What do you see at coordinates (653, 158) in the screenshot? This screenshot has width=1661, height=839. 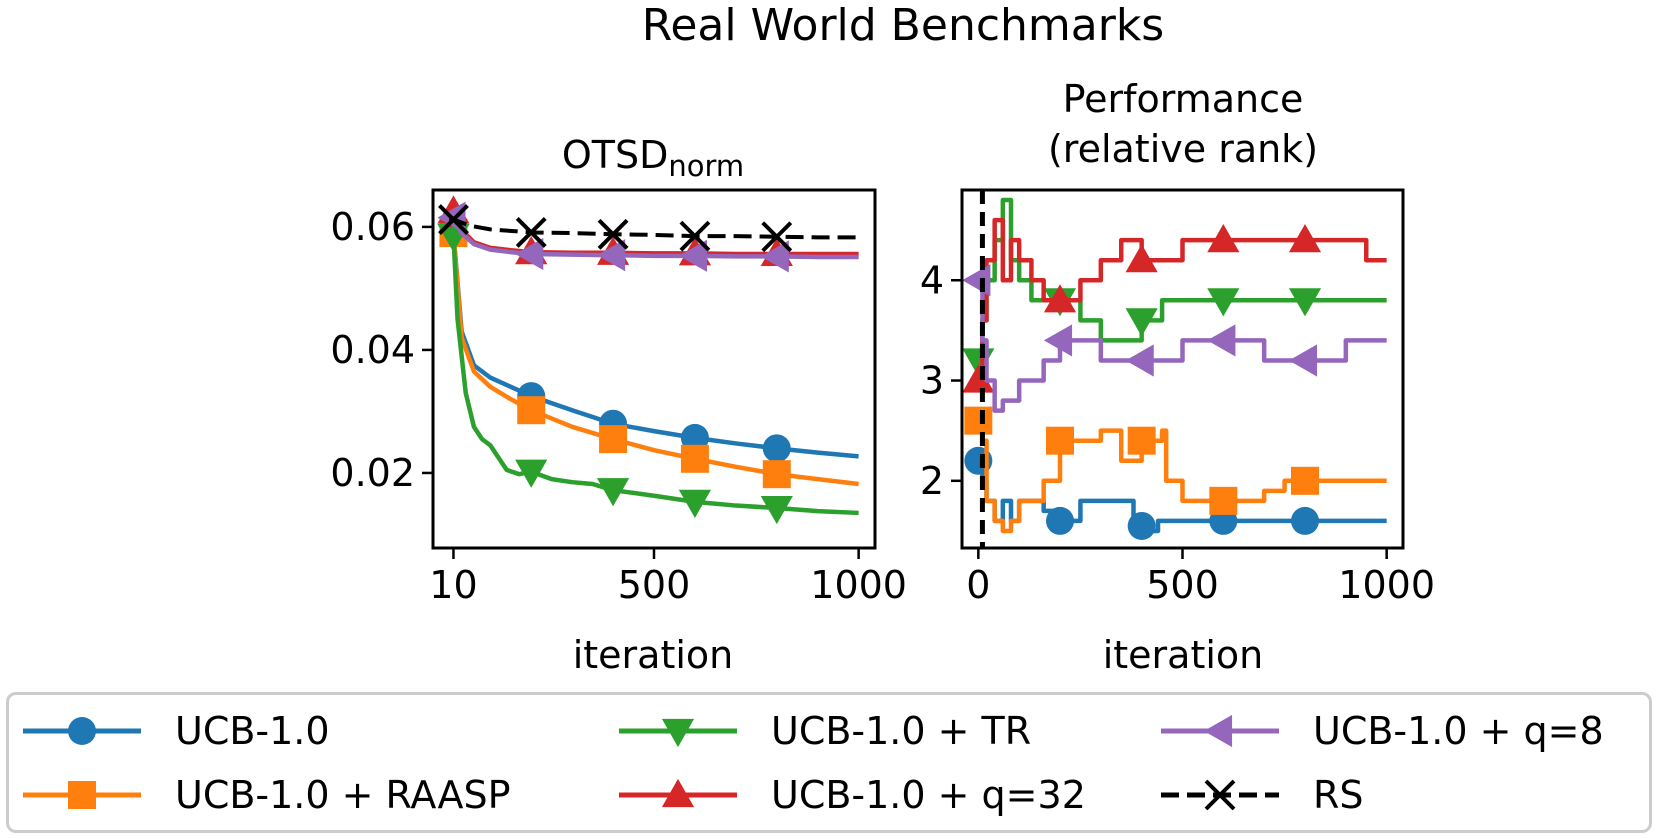 I see `otsd-title: OTSDnorm` at bounding box center [653, 158].